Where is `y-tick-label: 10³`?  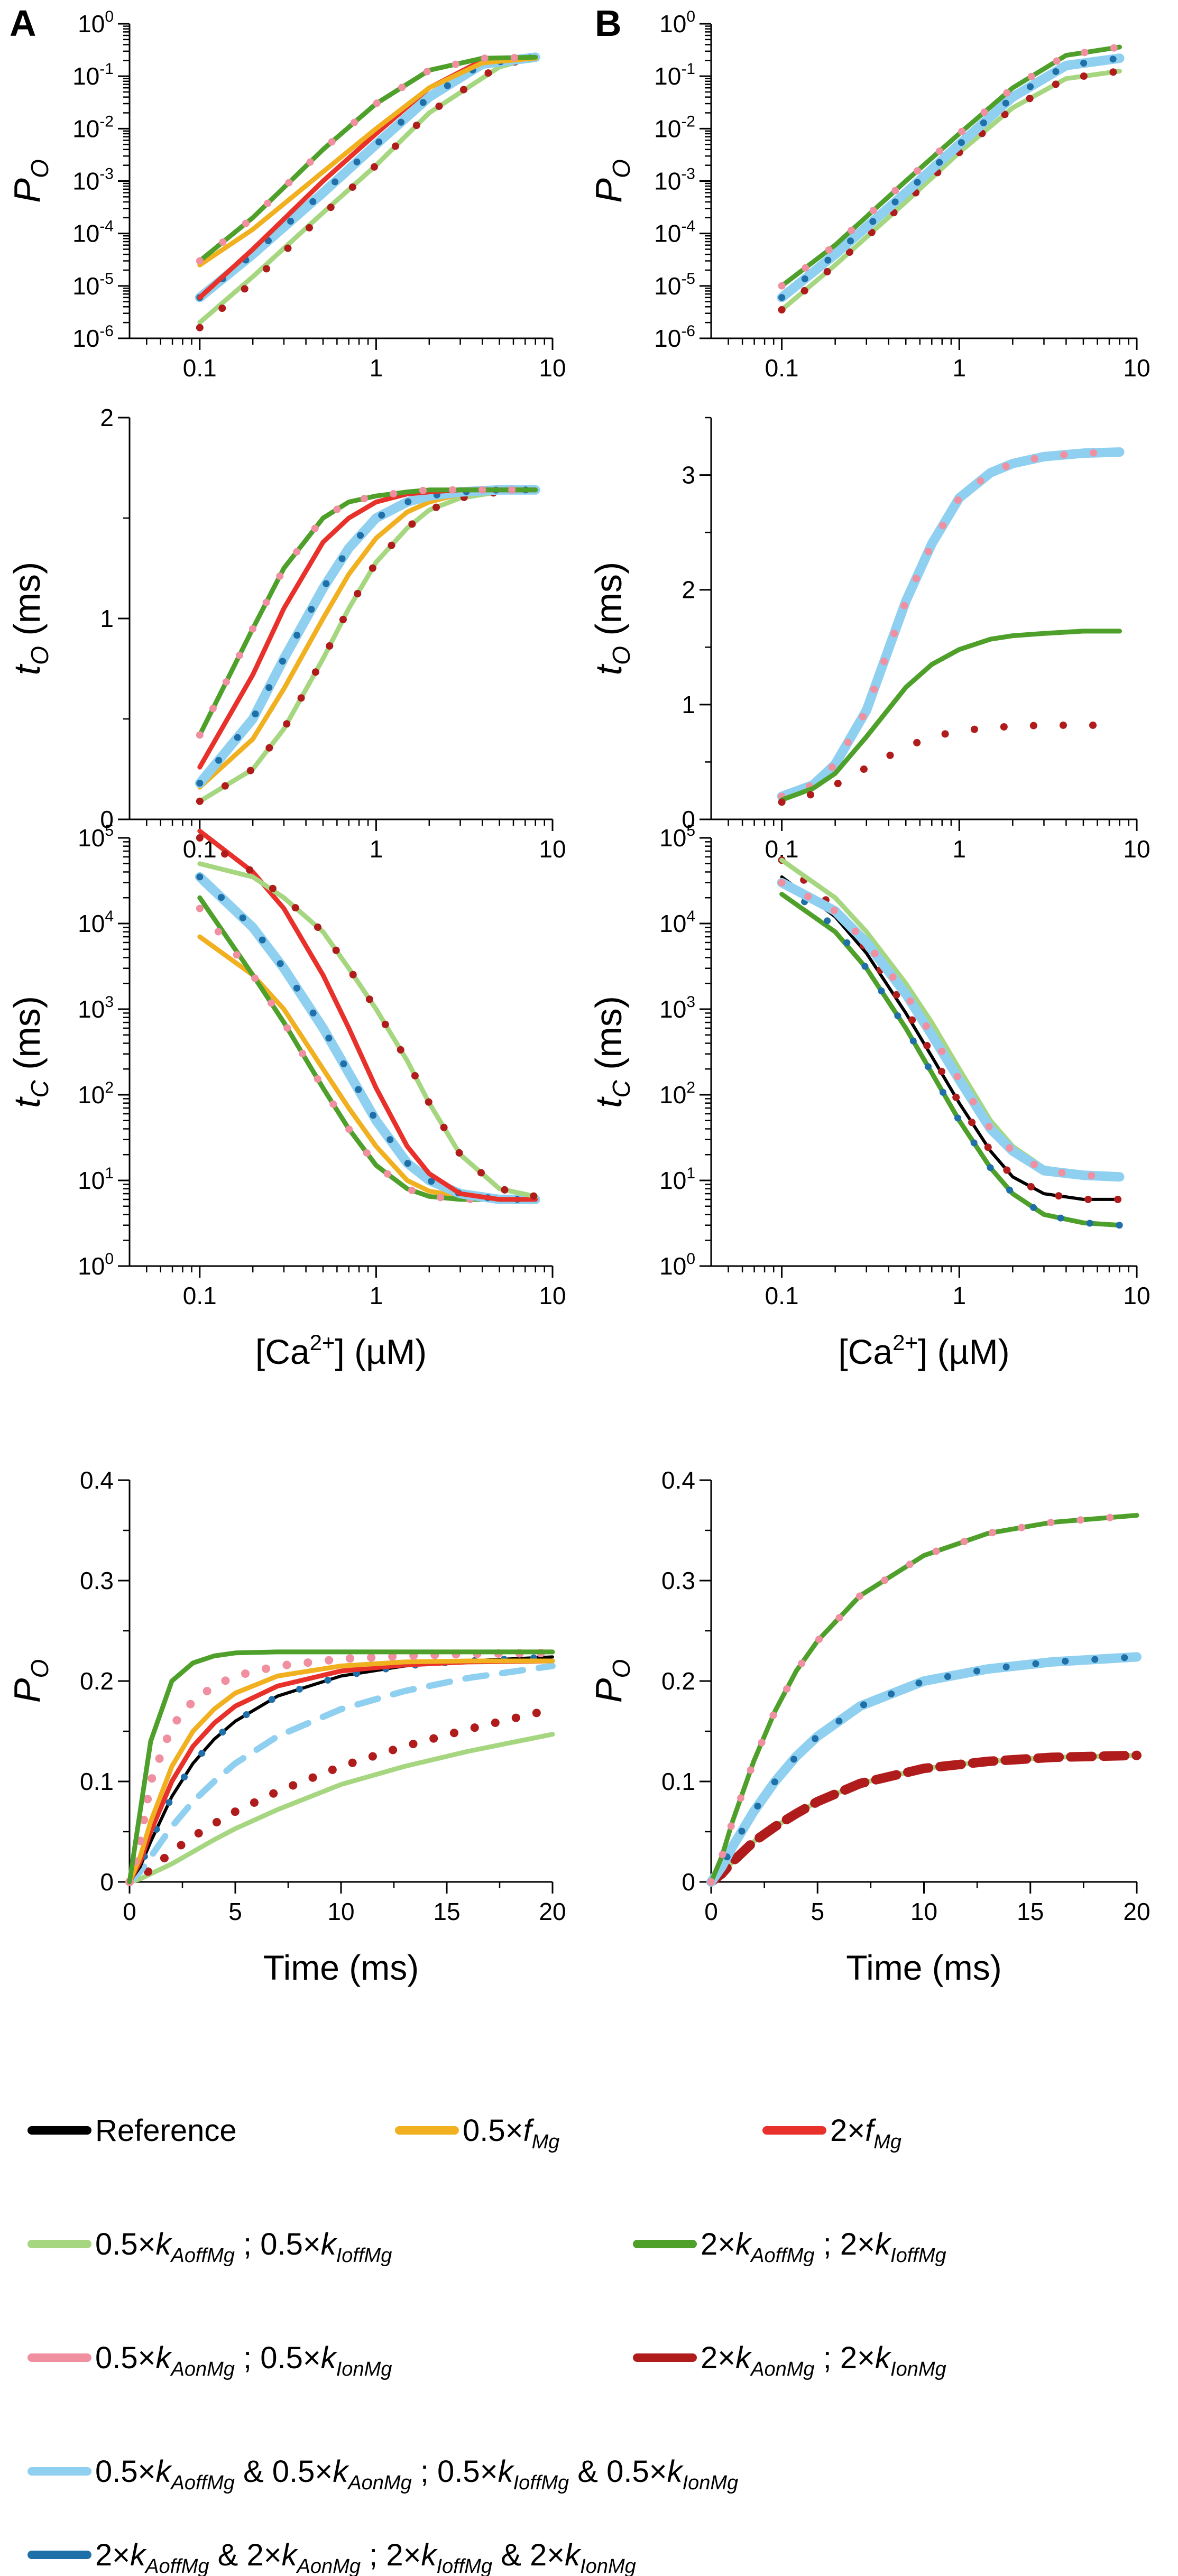 y-tick-label: 10³ is located at coordinates (677, 1008).